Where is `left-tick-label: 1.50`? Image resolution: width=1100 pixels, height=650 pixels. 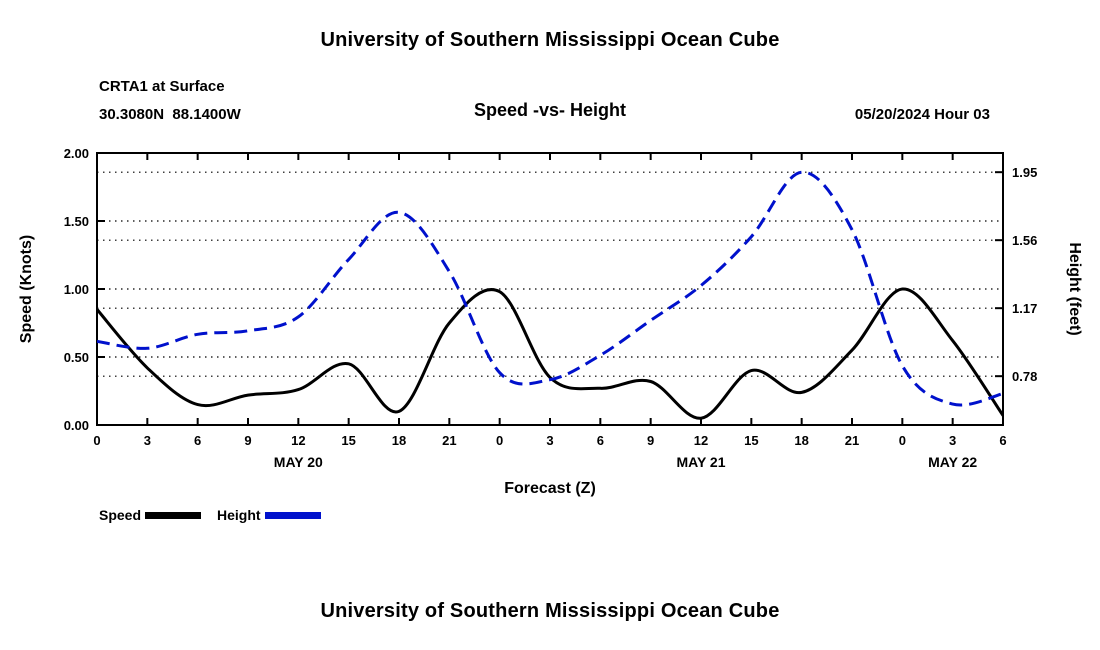
left-tick-label: 1.50 is located at coordinates (76, 221).